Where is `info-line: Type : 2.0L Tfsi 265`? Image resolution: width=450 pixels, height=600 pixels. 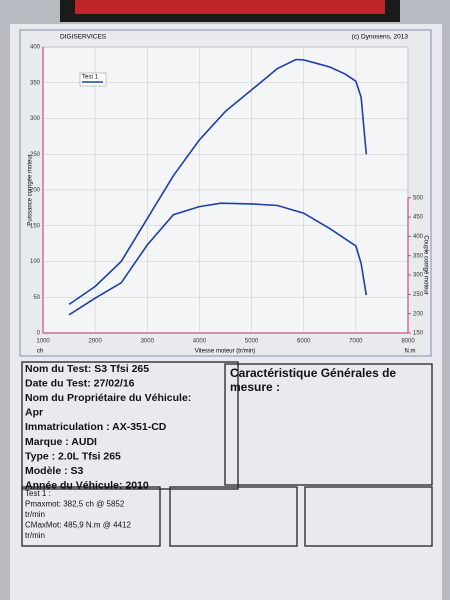
info-line: Type : 2.0L Tfsi 265 is located at coordinates (73, 456).